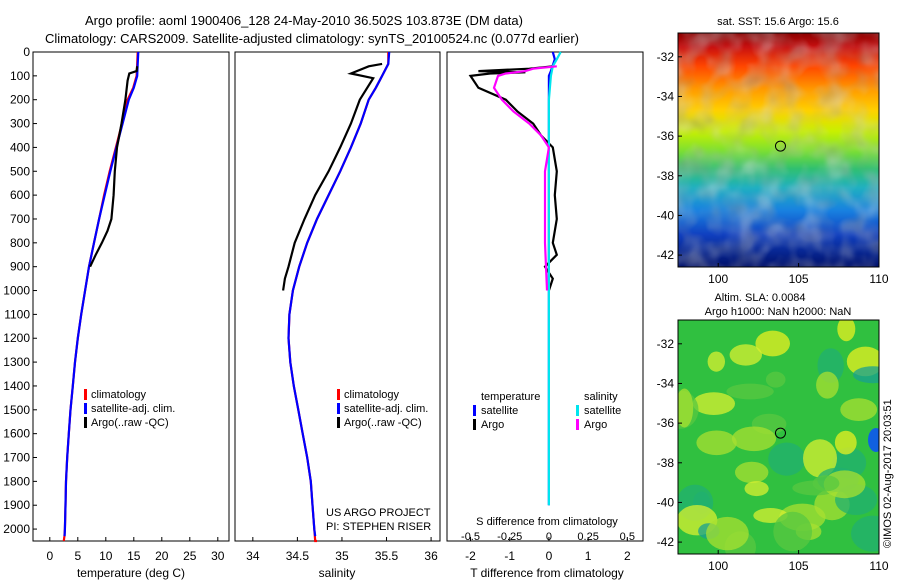 This screenshot has width=900, height=580. I want to click on sst-map-title: sat. SST: 15.6 Argo: 15.6, so click(778, 22).